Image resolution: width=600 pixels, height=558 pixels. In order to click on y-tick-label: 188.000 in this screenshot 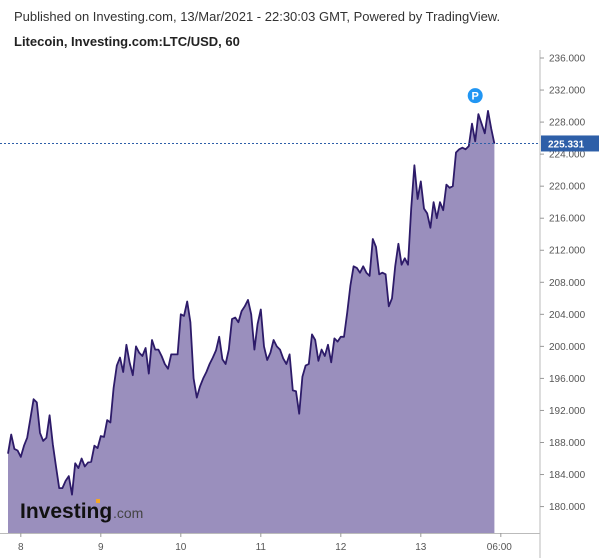, I will do `click(567, 443)`.